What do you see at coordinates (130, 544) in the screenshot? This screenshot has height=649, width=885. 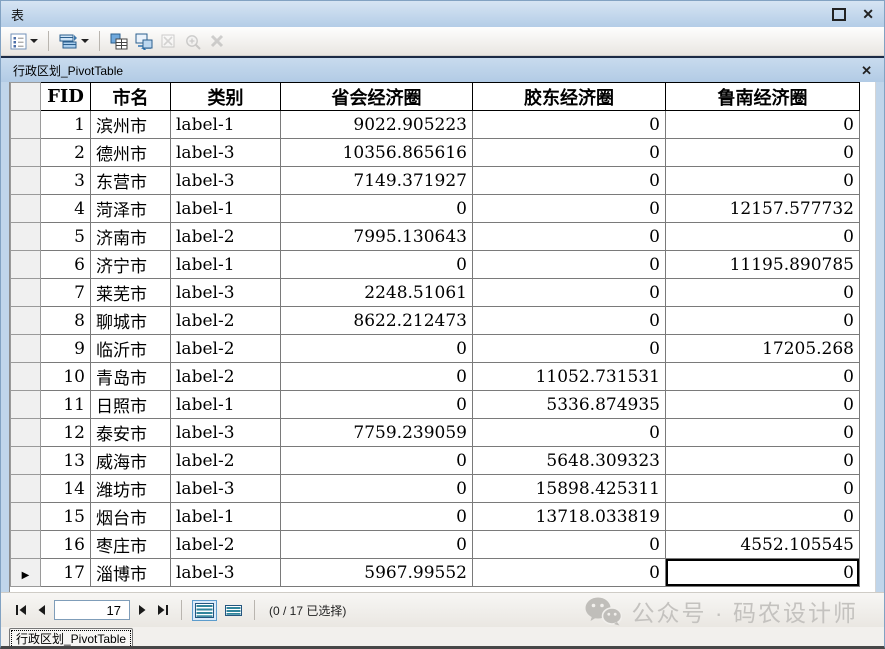 I see `cell: 枣庄市` at bounding box center [130, 544].